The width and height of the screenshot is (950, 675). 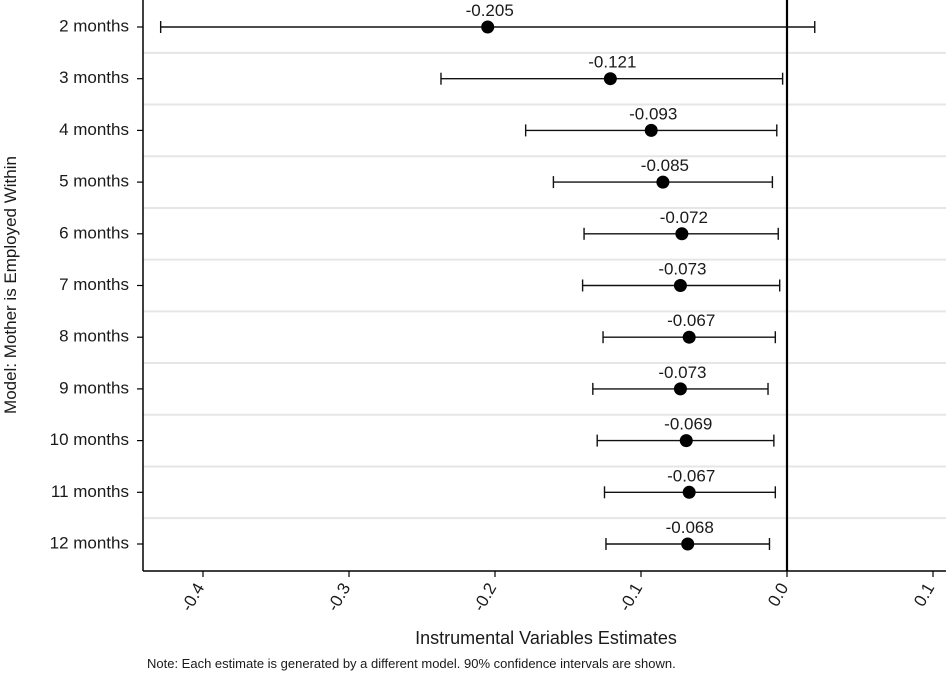 I want to click on y-category-label: 9 months, so click(x=94, y=387).